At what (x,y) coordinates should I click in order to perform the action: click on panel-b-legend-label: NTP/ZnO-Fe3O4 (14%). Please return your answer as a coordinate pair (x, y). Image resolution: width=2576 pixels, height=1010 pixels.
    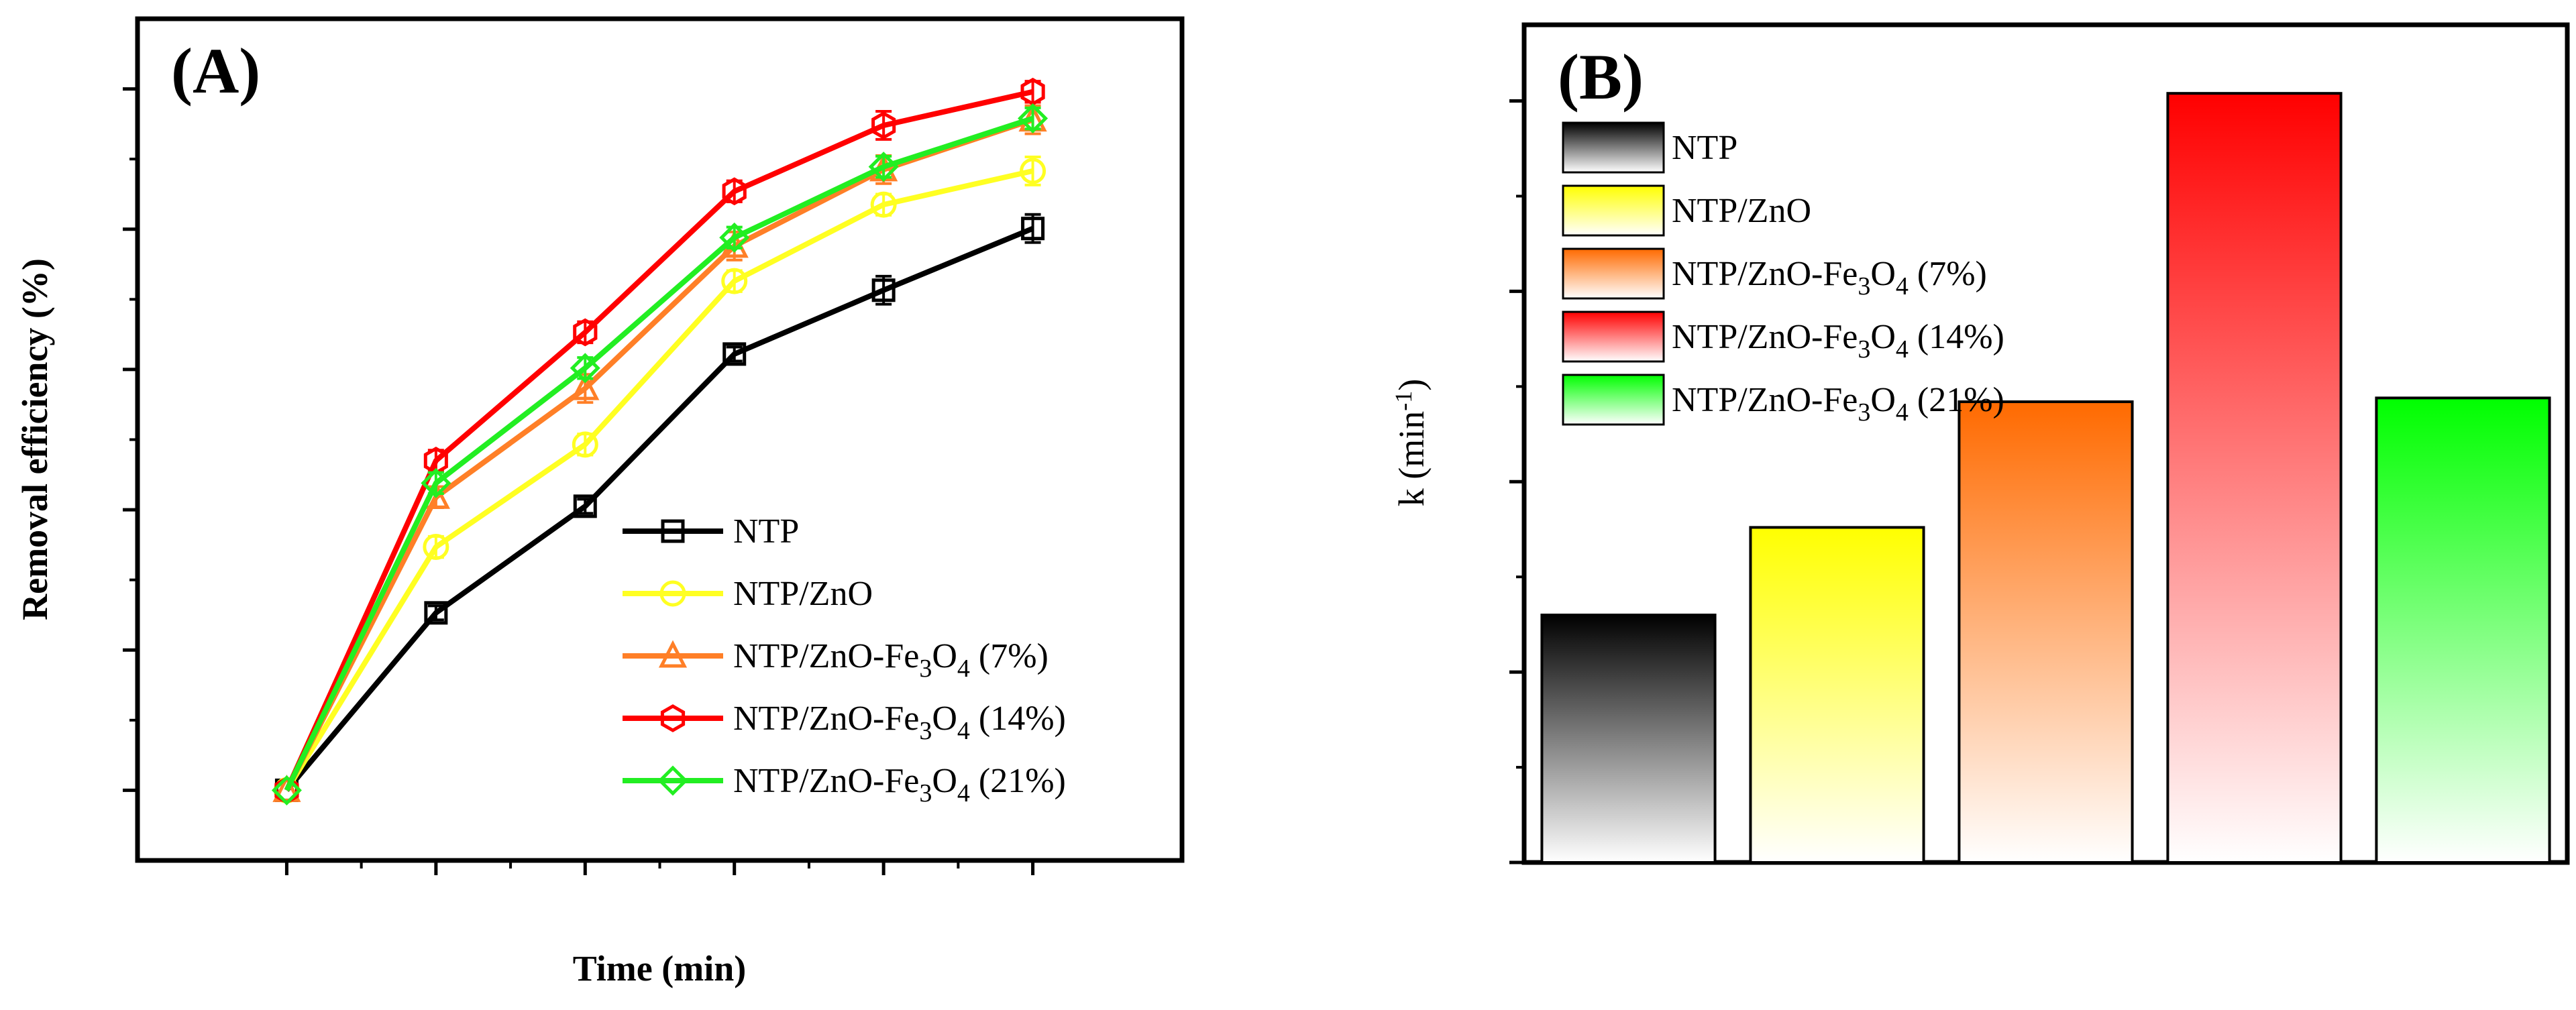
    Looking at the image, I should click on (1838, 340).